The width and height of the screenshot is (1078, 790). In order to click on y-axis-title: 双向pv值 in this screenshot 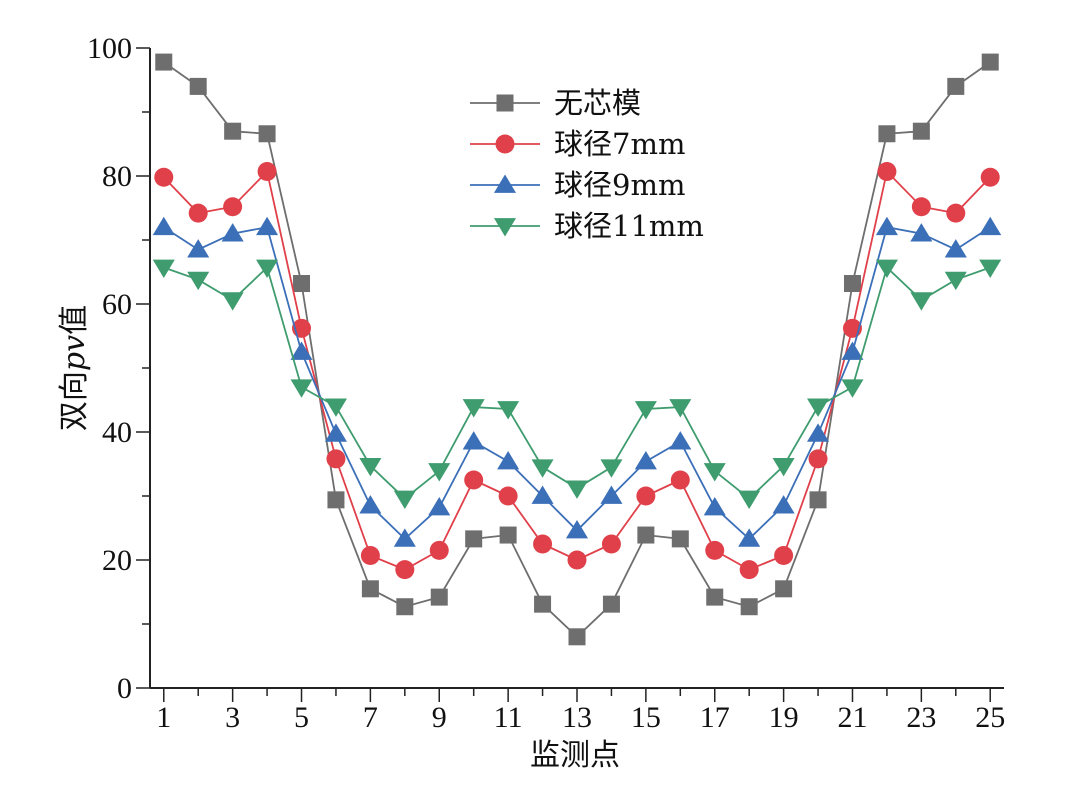, I will do `click(74, 368)`.